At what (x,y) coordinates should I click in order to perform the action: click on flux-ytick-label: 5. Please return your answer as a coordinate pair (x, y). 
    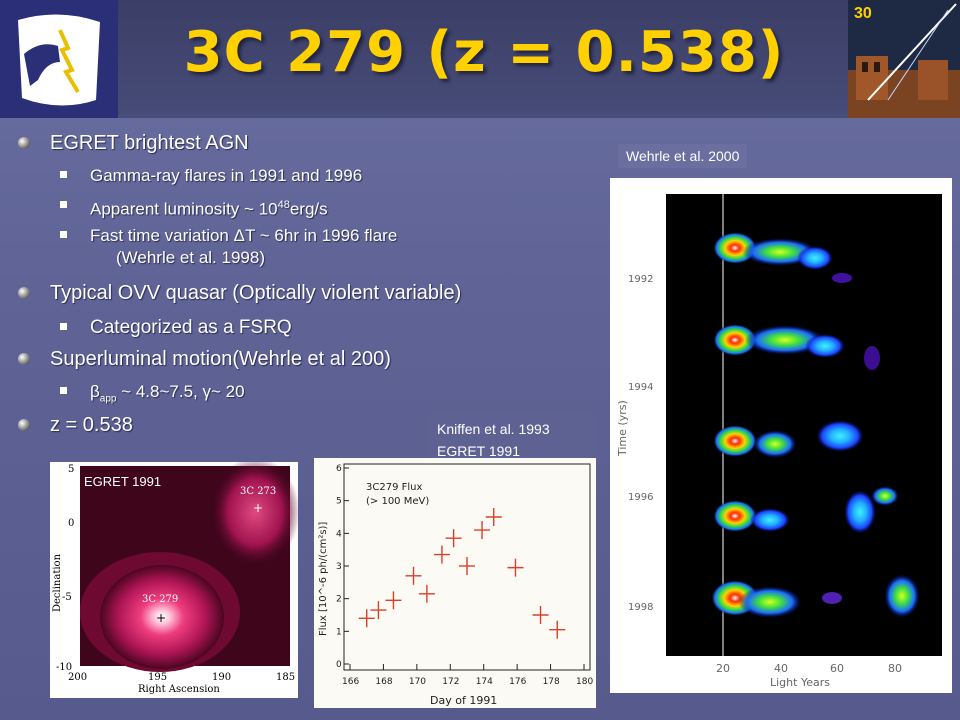
    Looking at the image, I should click on (339, 502).